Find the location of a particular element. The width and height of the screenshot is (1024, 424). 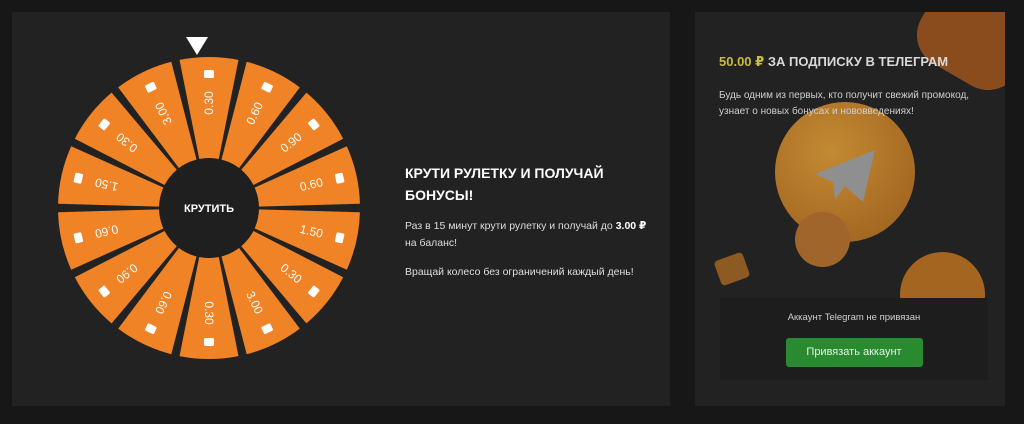

promo-title: КРУТИ РУЛЕТКУ И ПОЛУЧАЙ БОНУСЫ! is located at coordinates (504, 184).